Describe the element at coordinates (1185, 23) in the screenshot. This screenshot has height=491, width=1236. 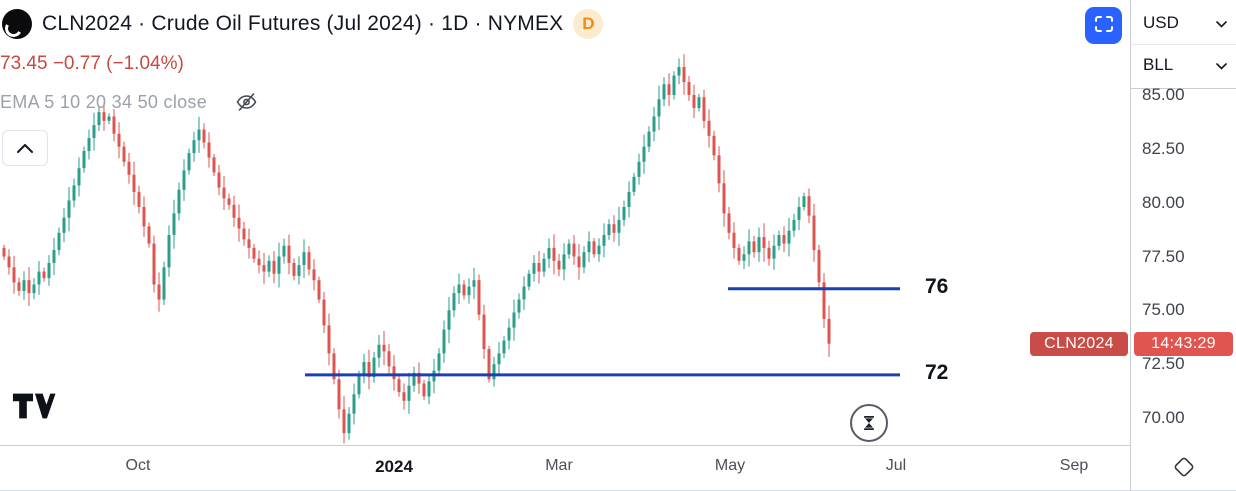
I see `currency-select: USD` at that location.